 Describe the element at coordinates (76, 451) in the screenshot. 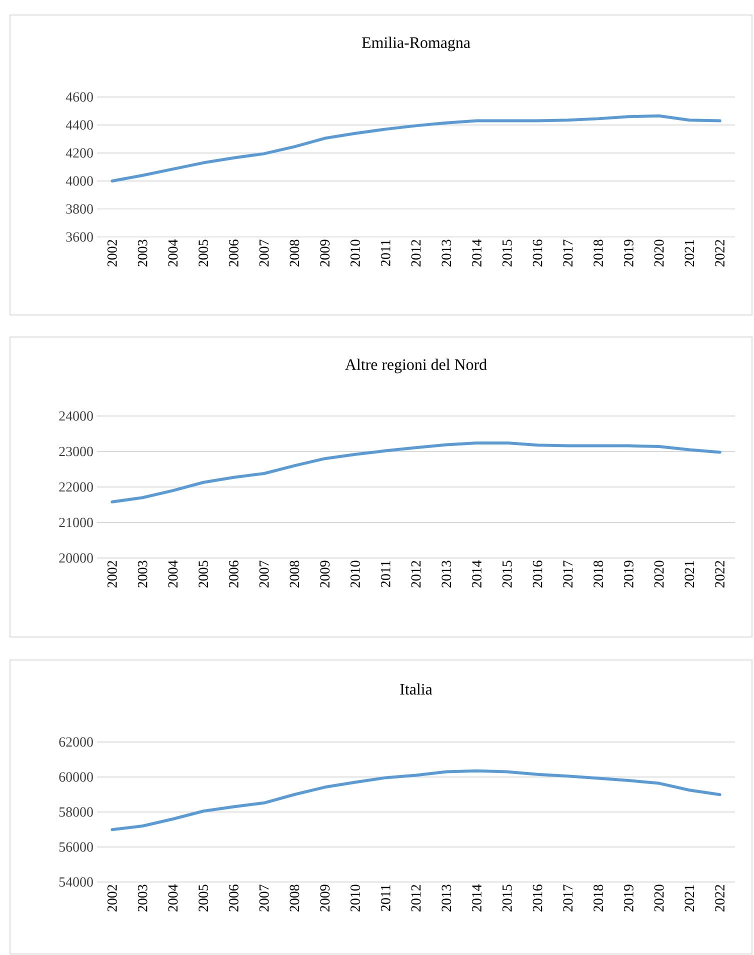

I see `y-tick-label: 23000` at that location.